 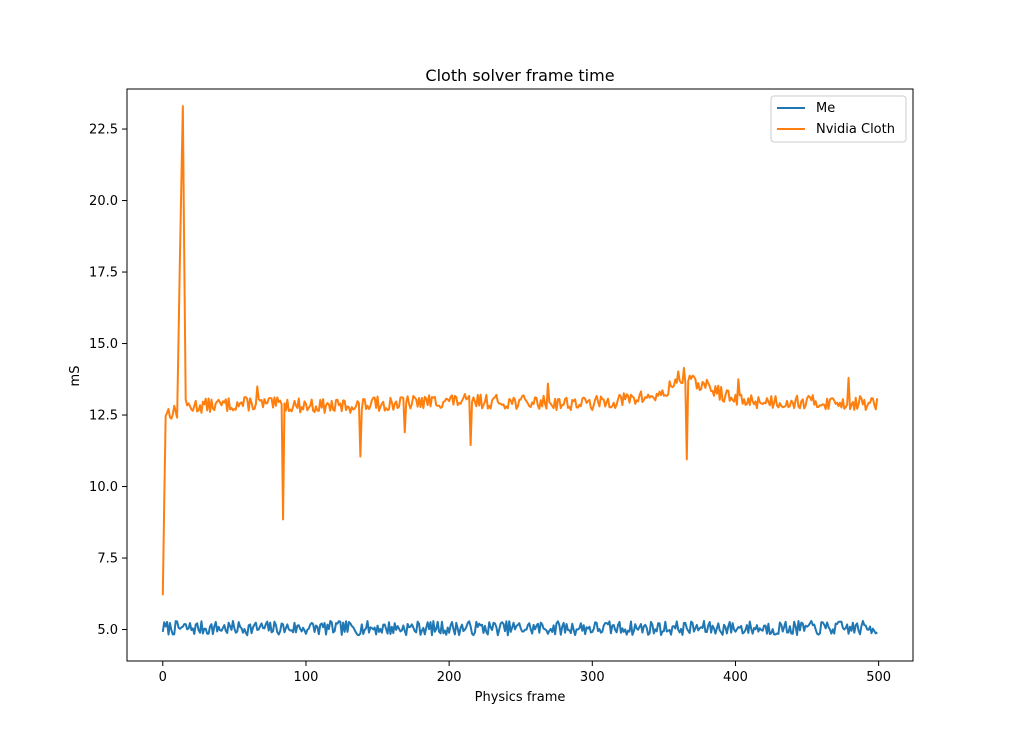 I want to click on x-tick-label: 200, so click(x=449, y=677).